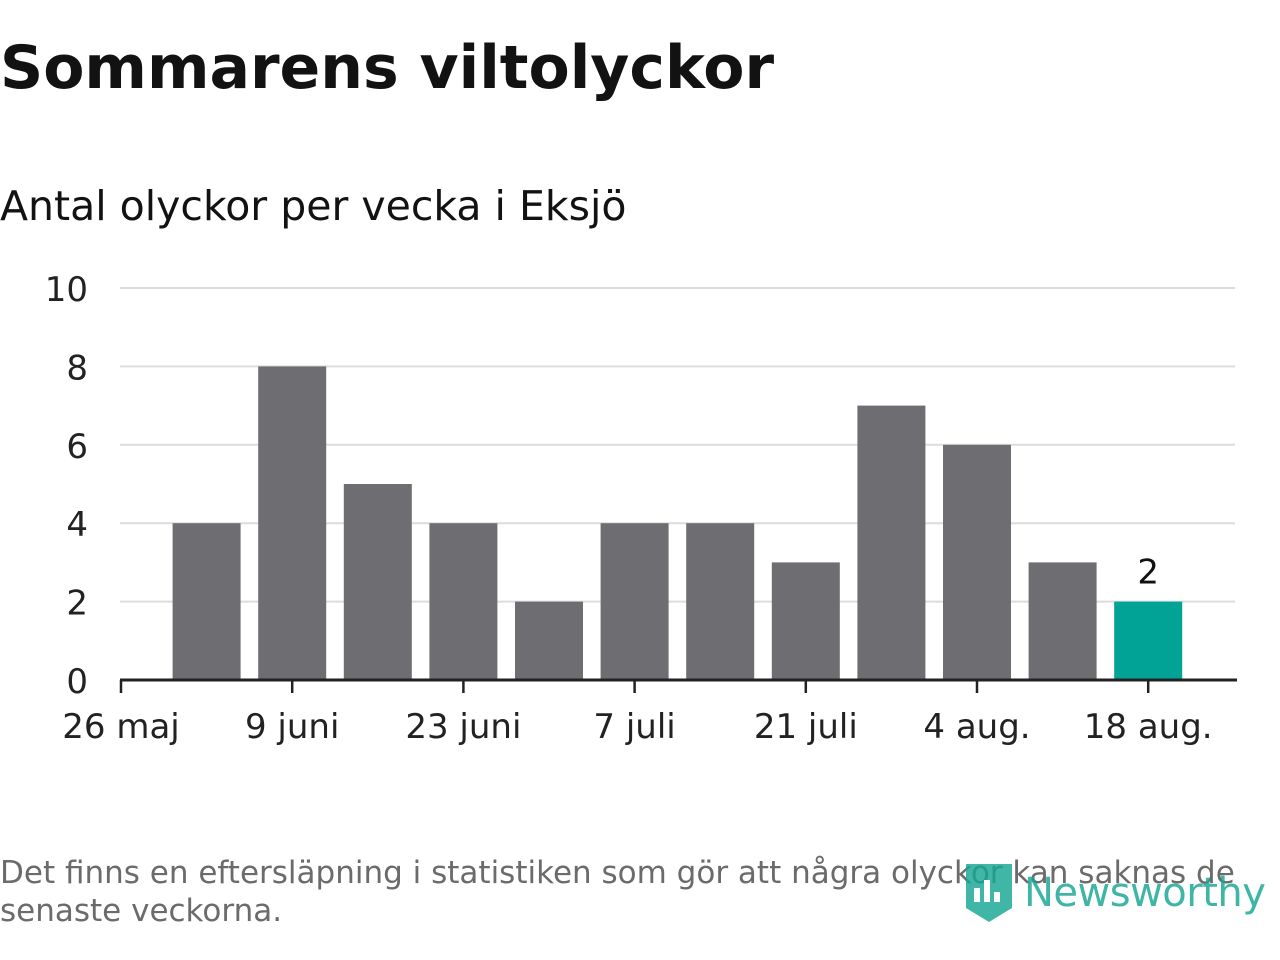 The height and width of the screenshot is (960, 1280). I want to click on brand-logo: Newsworthy, so click(1115, 893).